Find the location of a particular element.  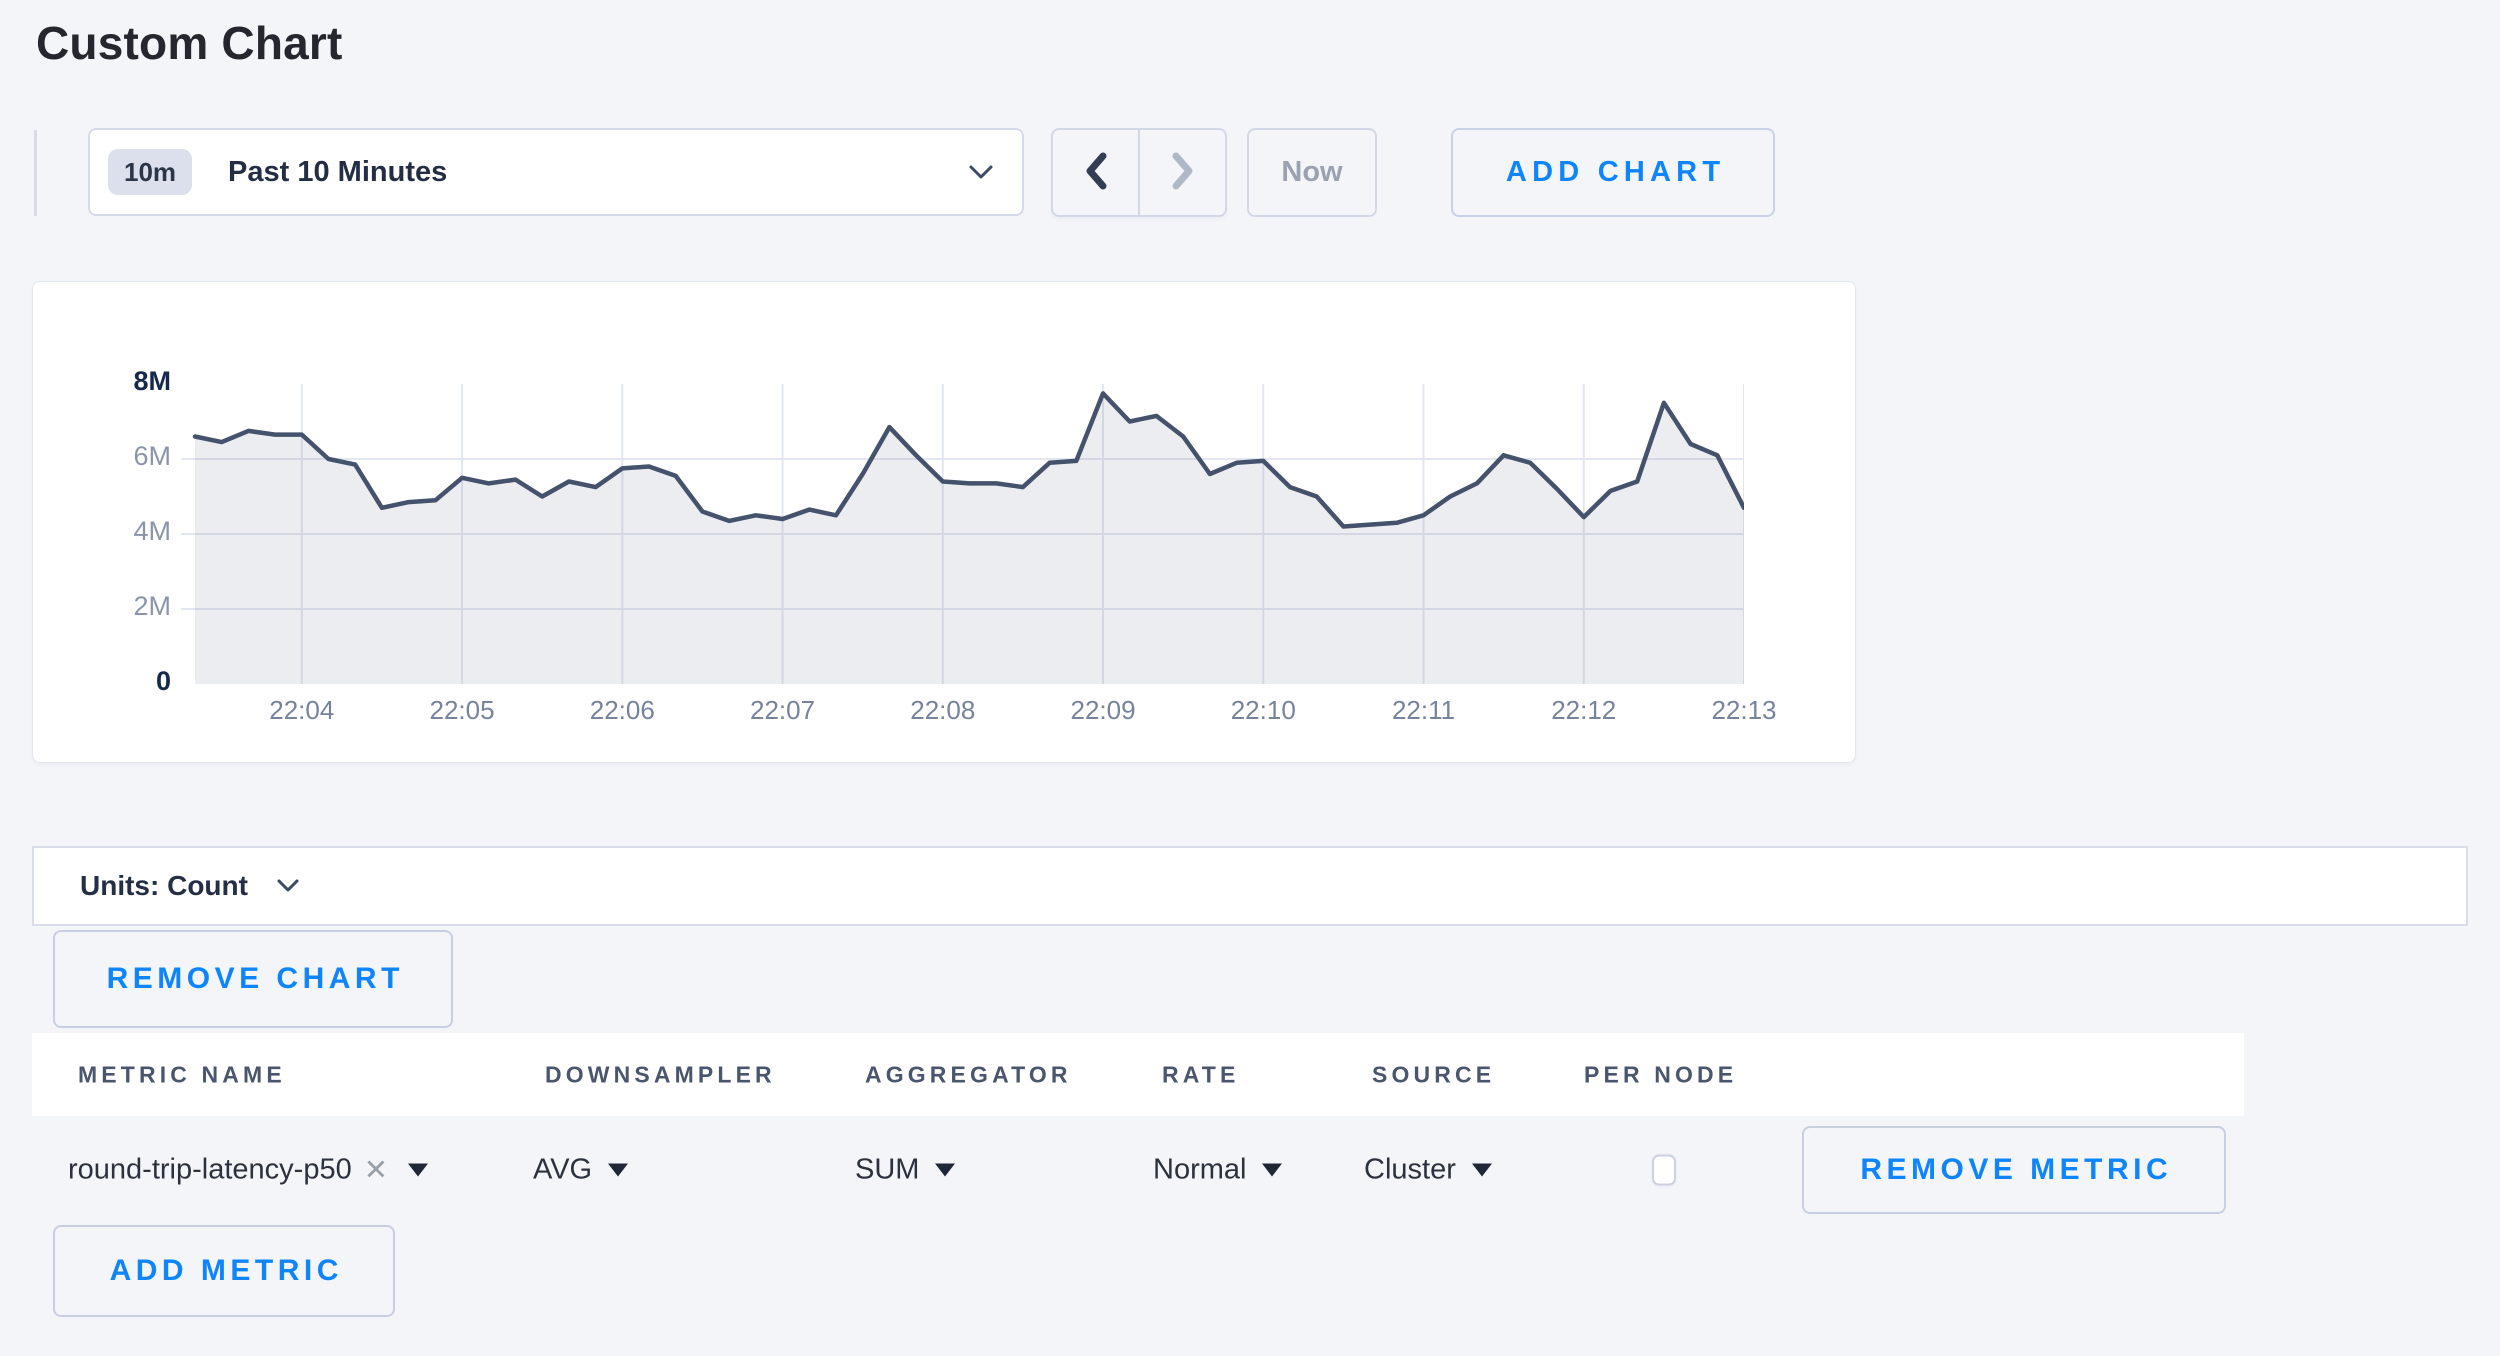

metric-name-dropdown: round-trip-latency-p50 ✕ is located at coordinates (248, 1170).